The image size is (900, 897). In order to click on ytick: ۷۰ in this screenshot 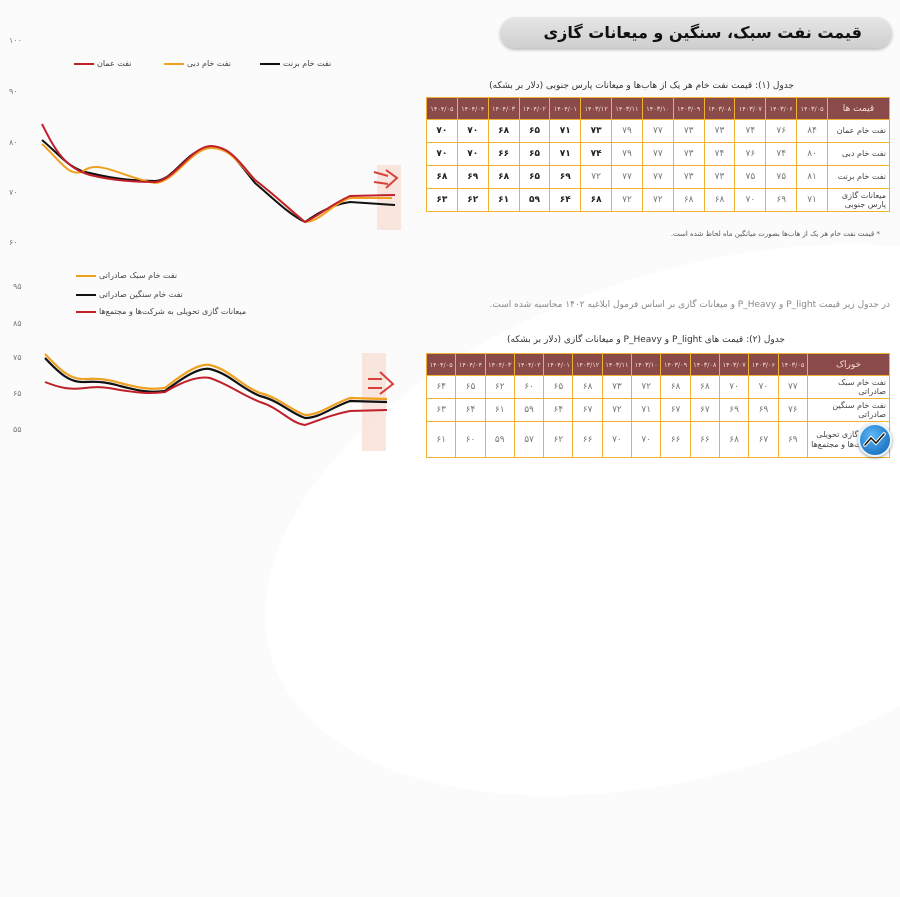, I will do `click(13, 192)`.